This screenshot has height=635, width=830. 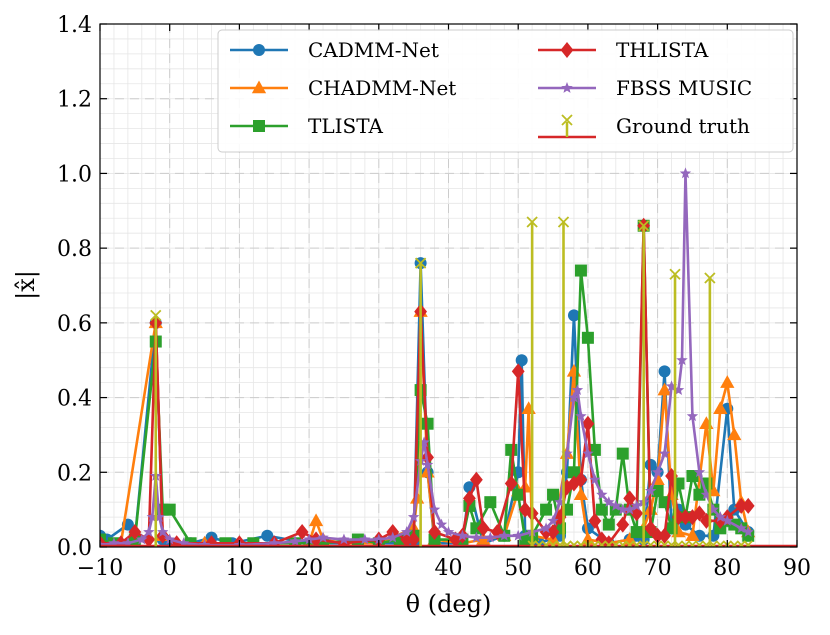 What do you see at coordinates (74, 399) in the screenshot?
I see `y-tick-label: 0.4` at bounding box center [74, 399].